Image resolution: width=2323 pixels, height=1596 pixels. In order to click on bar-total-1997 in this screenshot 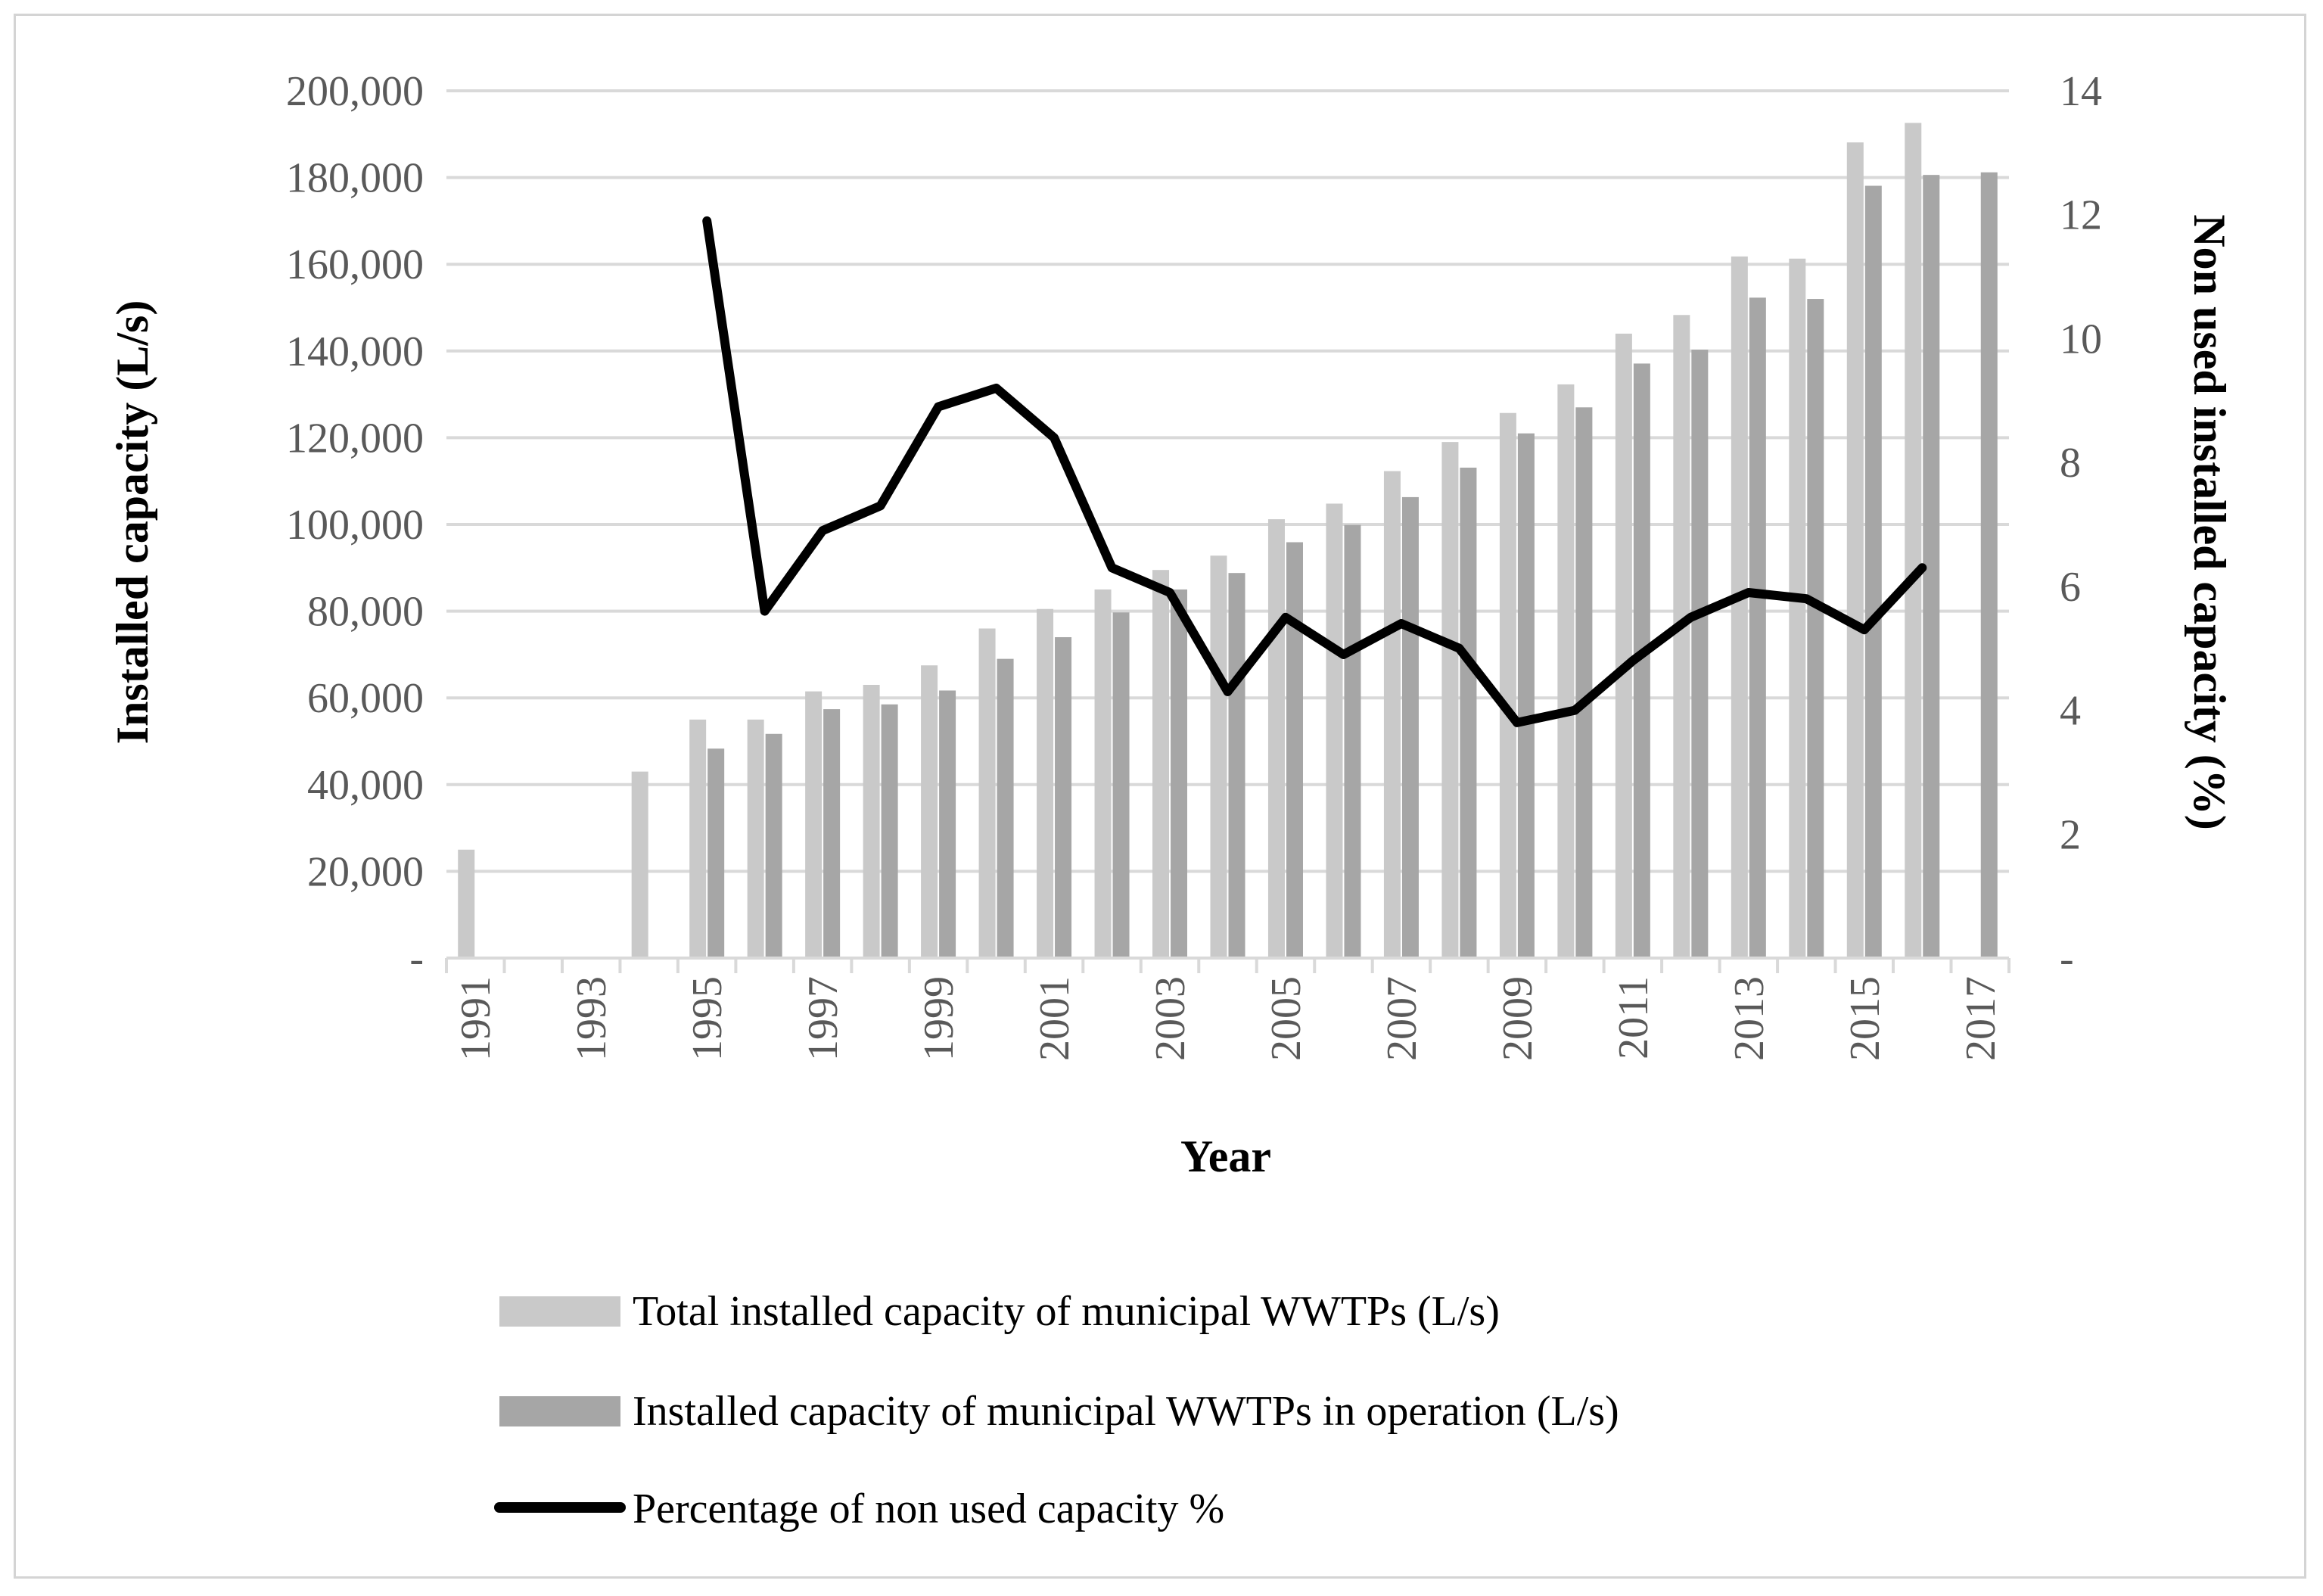, I will do `click(814, 824)`.